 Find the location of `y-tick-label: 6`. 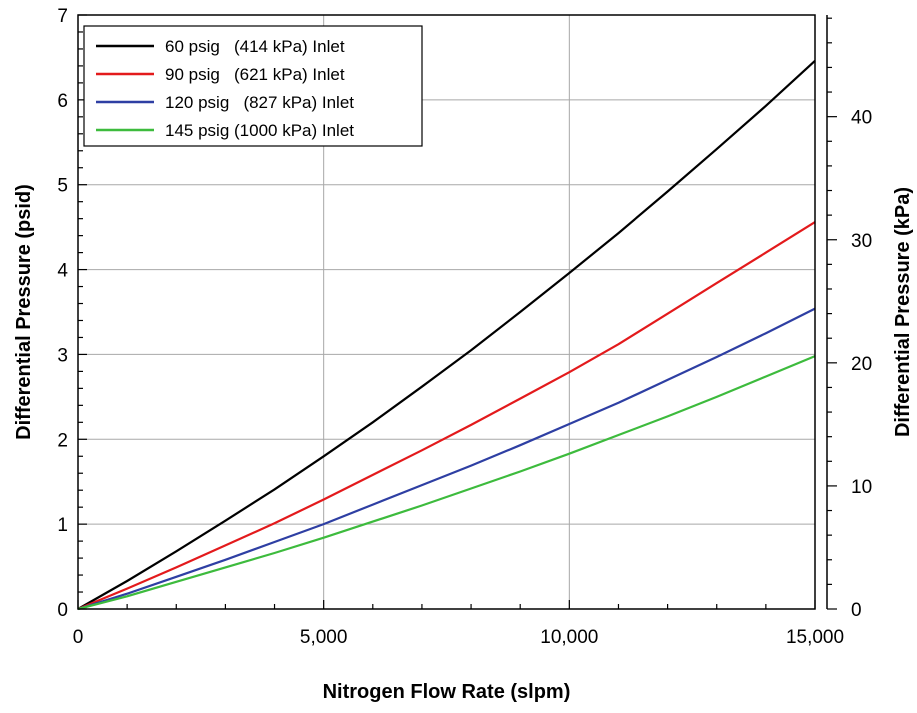

y-tick-label: 6 is located at coordinates (62, 101).